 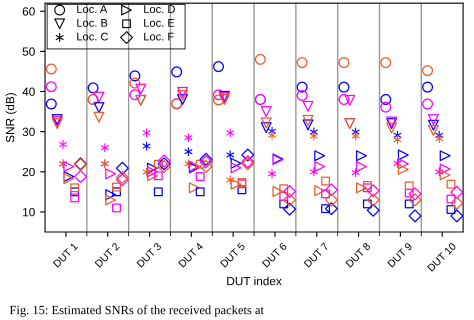 I want to click on annotation: Loc. A, so click(x=92, y=9).